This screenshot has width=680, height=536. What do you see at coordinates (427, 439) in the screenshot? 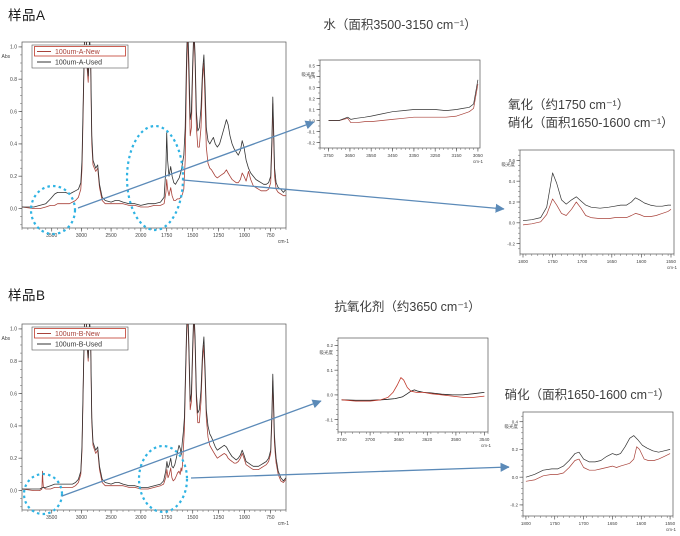
I see `svg-text: 3620` at bounding box center [427, 439].